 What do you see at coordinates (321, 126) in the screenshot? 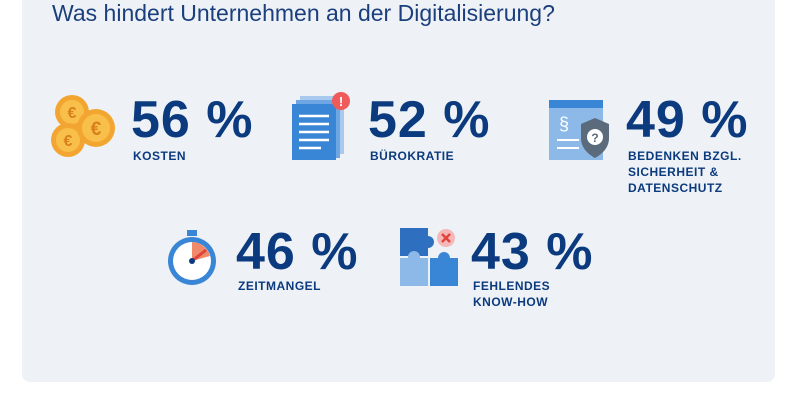
I see `documents-icon: !` at bounding box center [321, 126].